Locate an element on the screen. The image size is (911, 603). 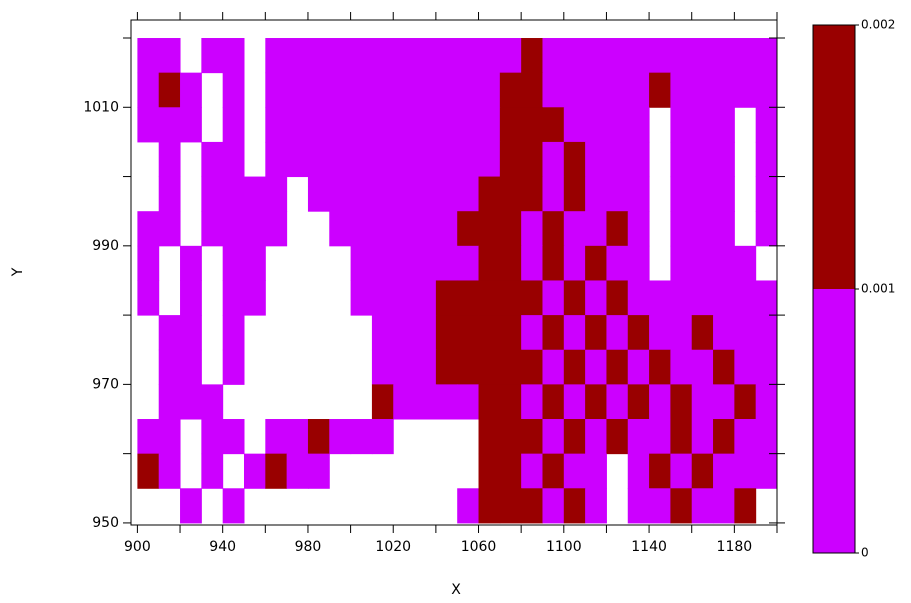
x-tick-label: 980 is located at coordinates (308, 547).